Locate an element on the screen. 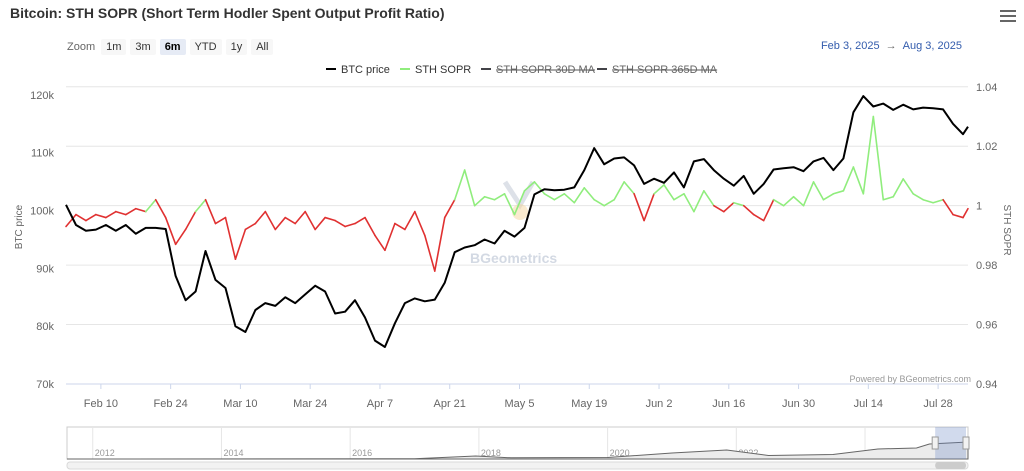  zoom-label: Zoom is located at coordinates (81, 47).